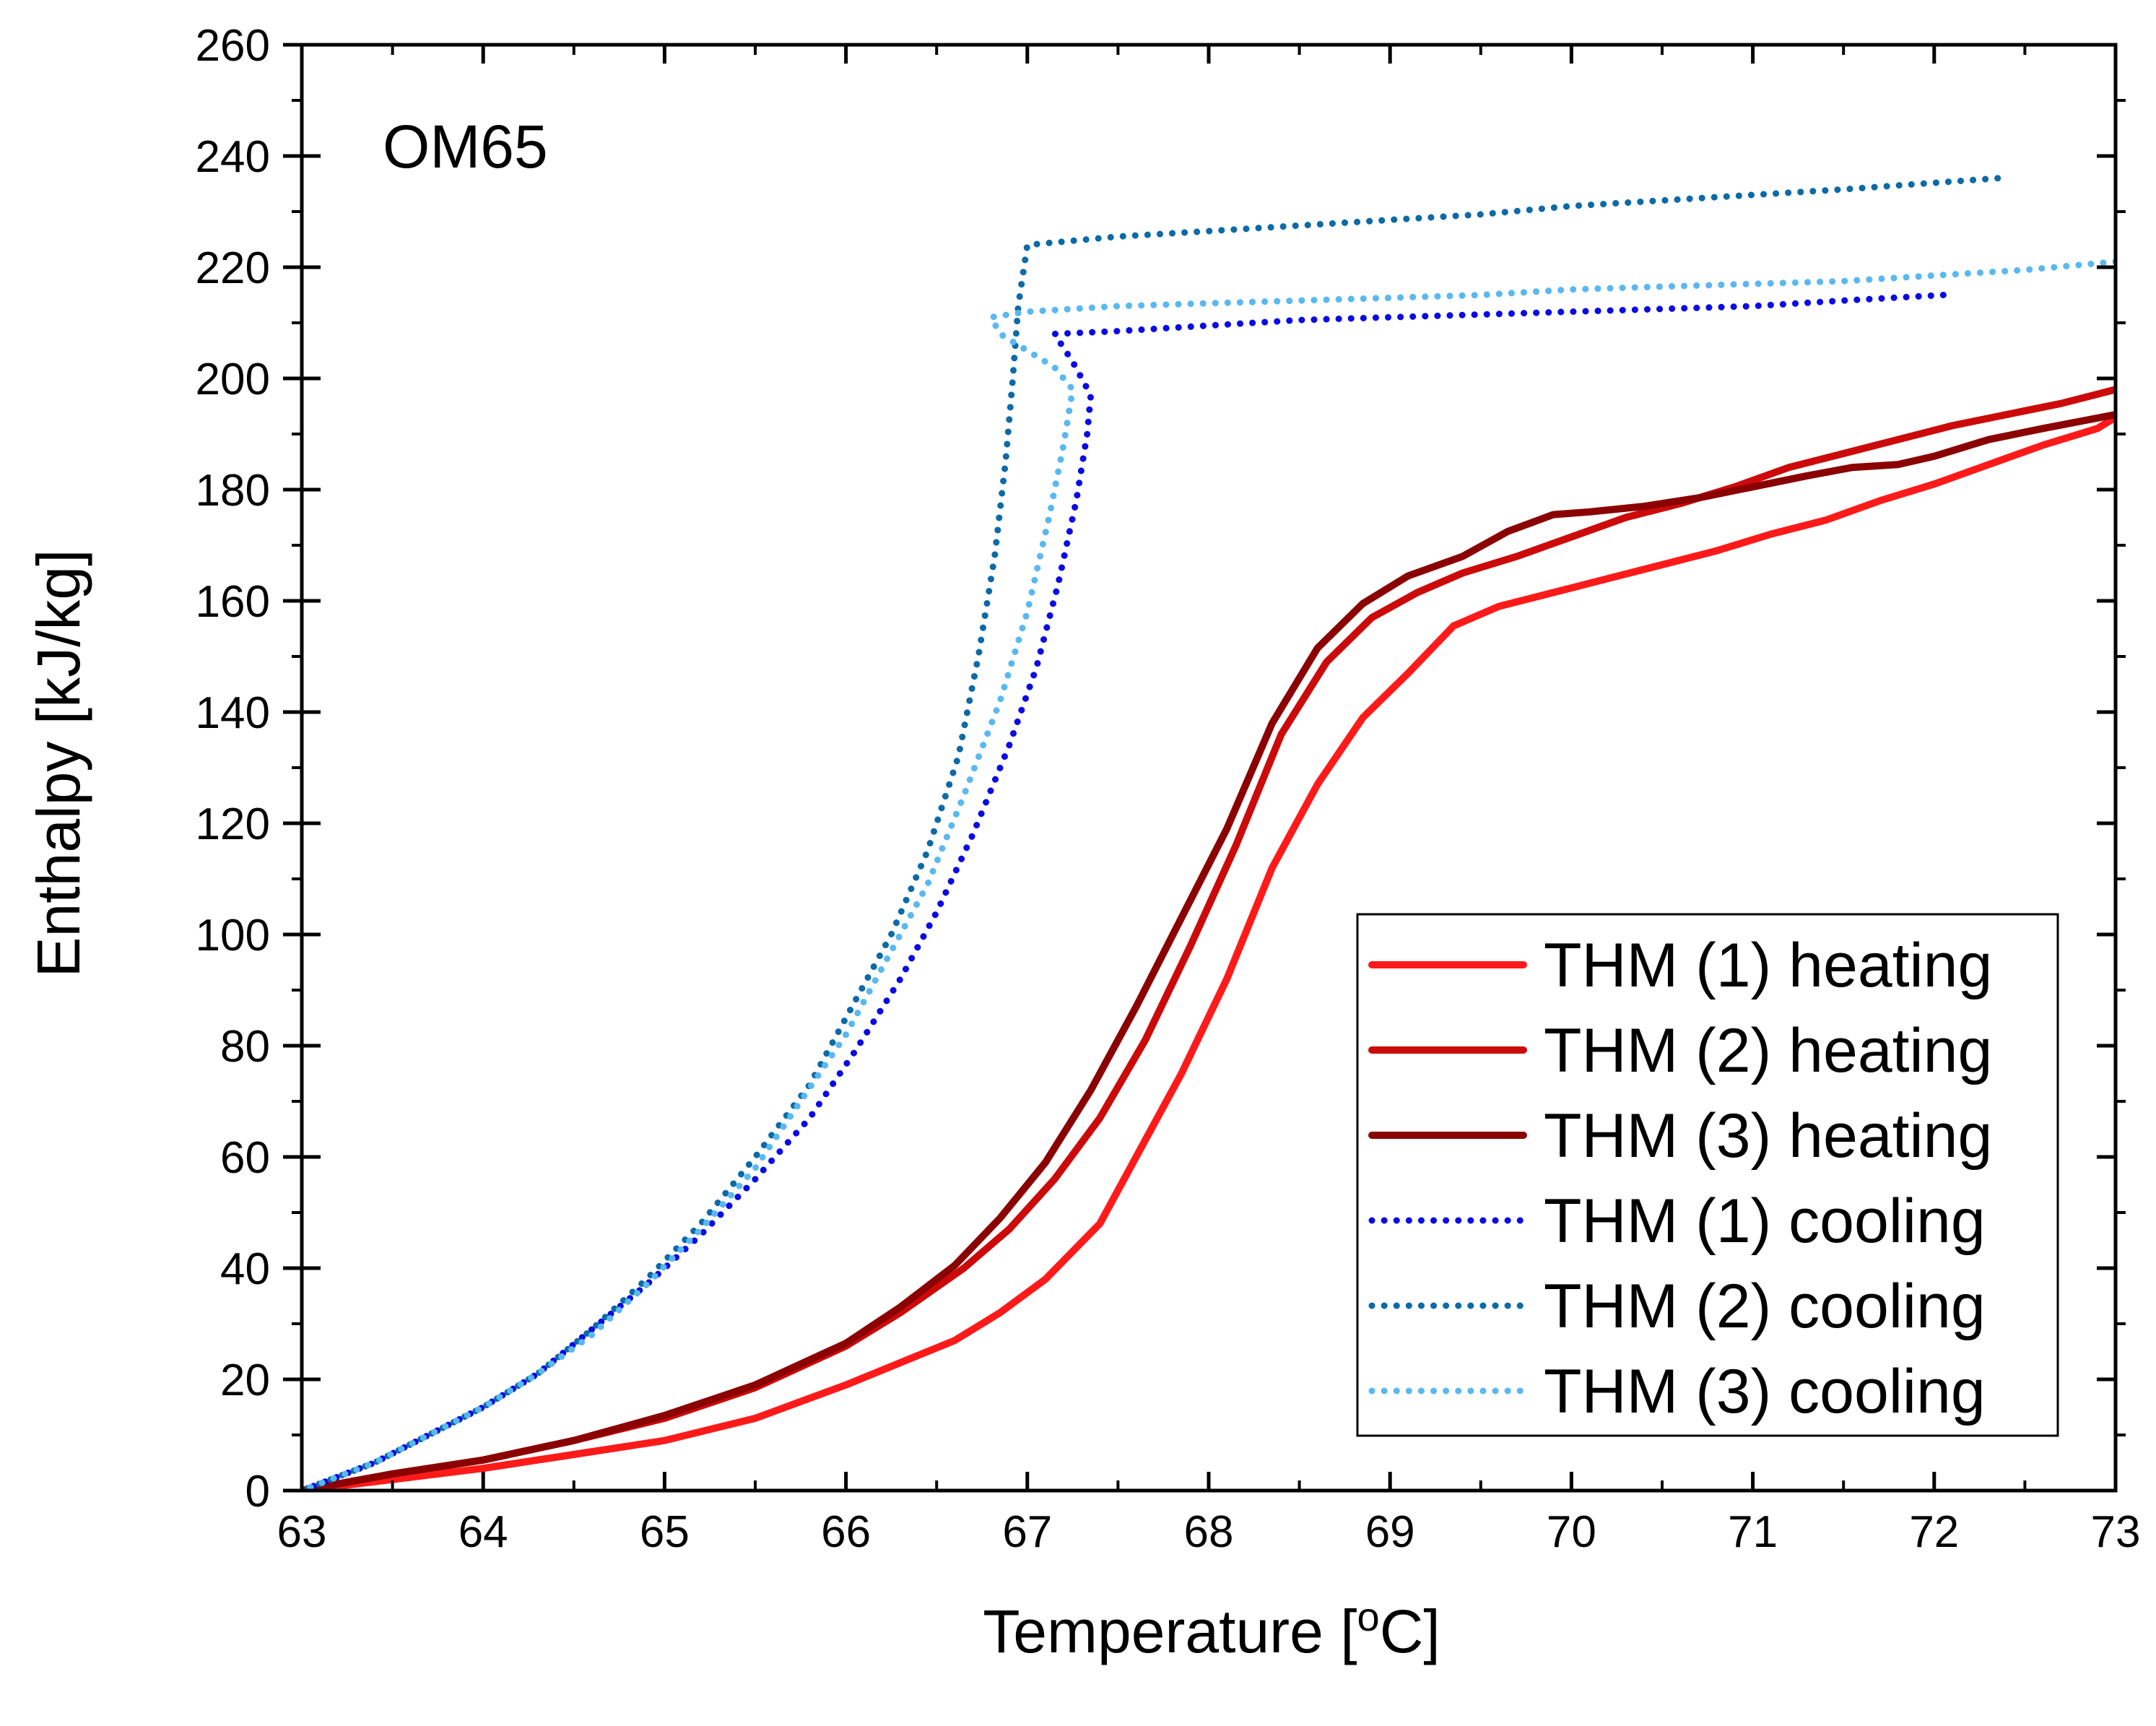 Image resolution: width=2156 pixels, height=1726 pixels. What do you see at coordinates (233, 491) in the screenshot?
I see `y-tick-label: 180` at bounding box center [233, 491].